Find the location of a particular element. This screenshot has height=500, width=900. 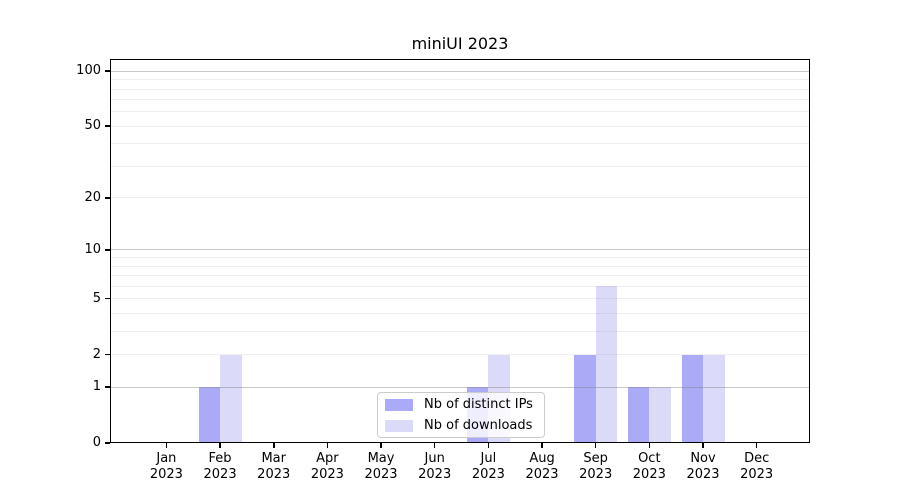

x-tick-label-oct: Oct 2023 is located at coordinates (649, 466).